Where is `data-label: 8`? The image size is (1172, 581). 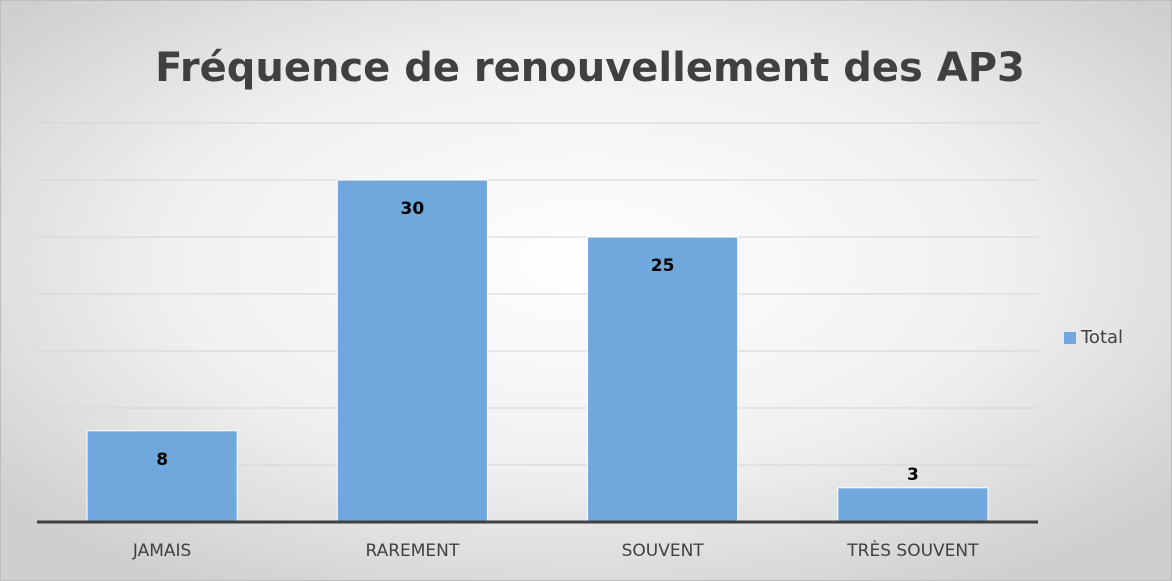 data-label: 8 is located at coordinates (162, 460).